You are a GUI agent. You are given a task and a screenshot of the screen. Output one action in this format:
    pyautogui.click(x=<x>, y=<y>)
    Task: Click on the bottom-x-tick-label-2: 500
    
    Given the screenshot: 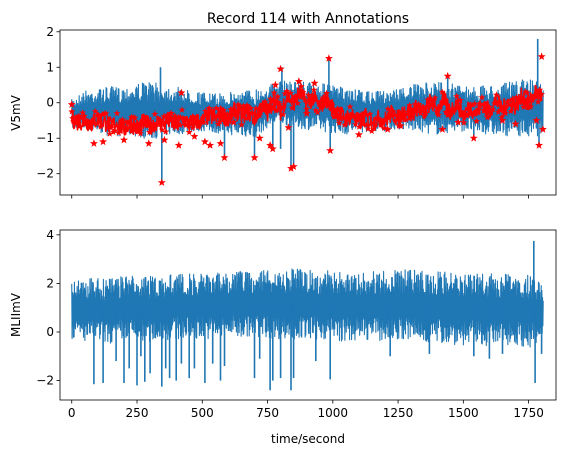 What is the action you would take?
    pyautogui.click(x=202, y=413)
    